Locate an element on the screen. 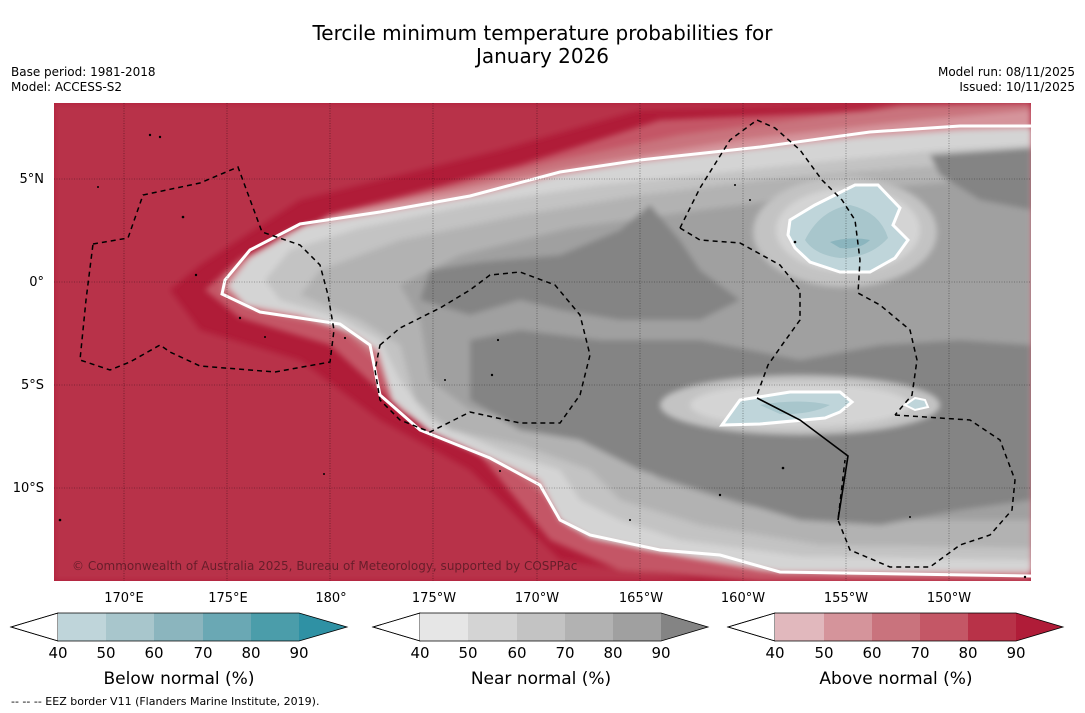 The height and width of the screenshot is (713, 1085). lon-label-175e: 175°E is located at coordinates (228, 598).